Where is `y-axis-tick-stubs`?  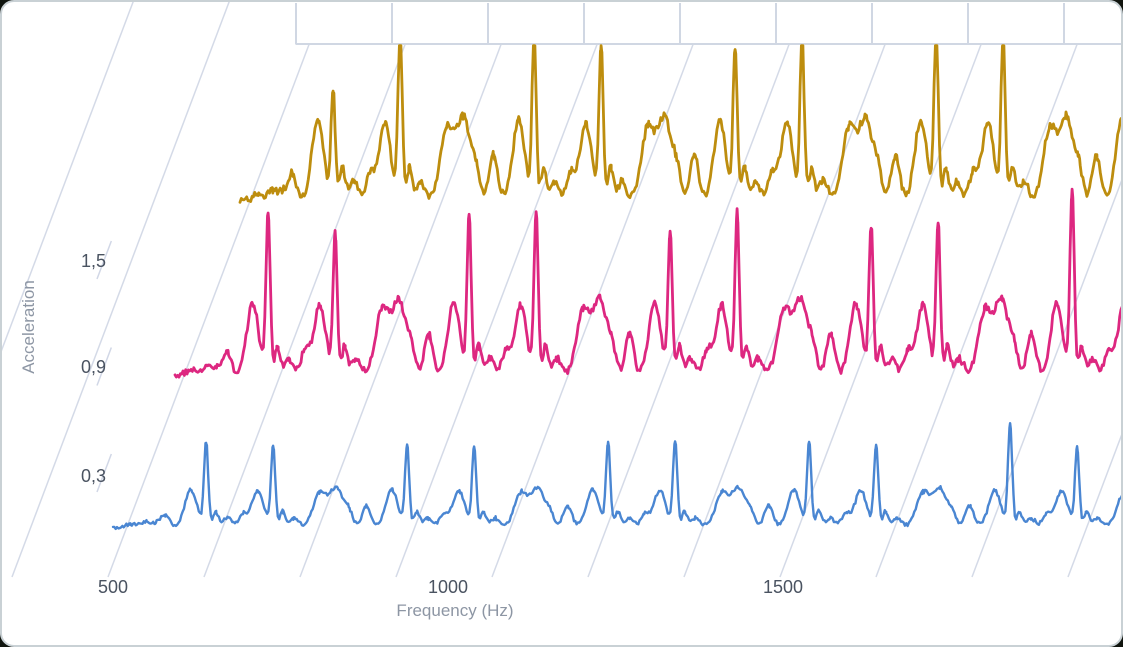 y-axis-tick-stubs is located at coordinates (104, 366).